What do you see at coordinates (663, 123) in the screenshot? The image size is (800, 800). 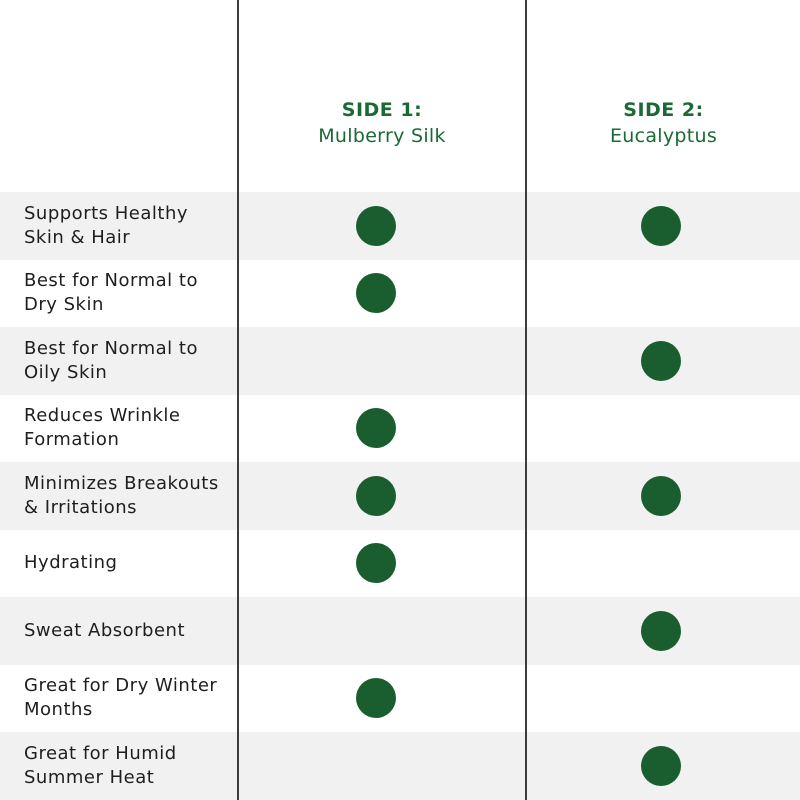 I see `column-header-side-2: SIDE 2: Eucalyptus` at bounding box center [663, 123].